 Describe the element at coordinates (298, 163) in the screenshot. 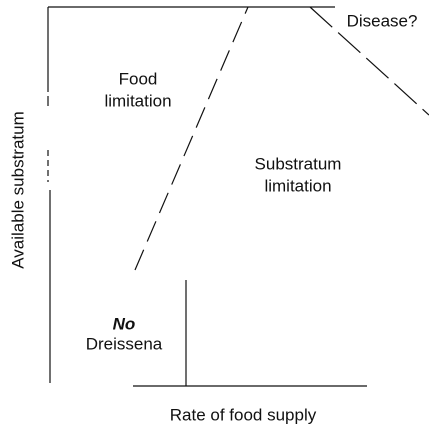

I see `region-label: Substratum` at that location.